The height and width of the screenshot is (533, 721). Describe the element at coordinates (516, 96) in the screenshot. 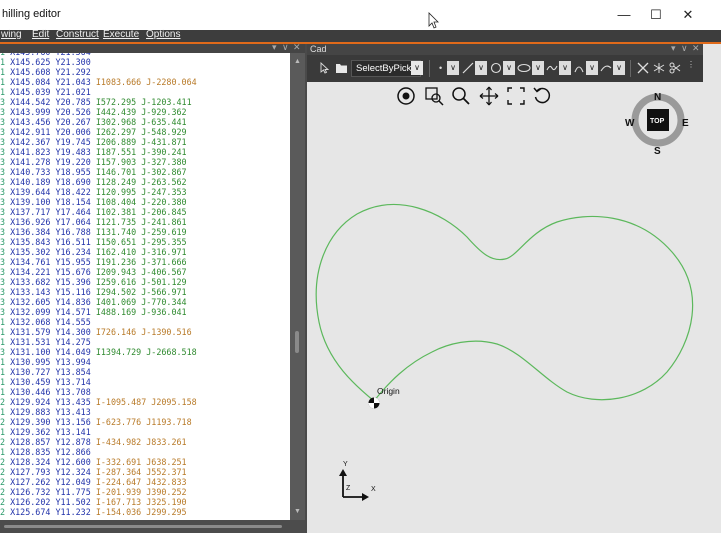

I see `fit-view-icon` at that location.